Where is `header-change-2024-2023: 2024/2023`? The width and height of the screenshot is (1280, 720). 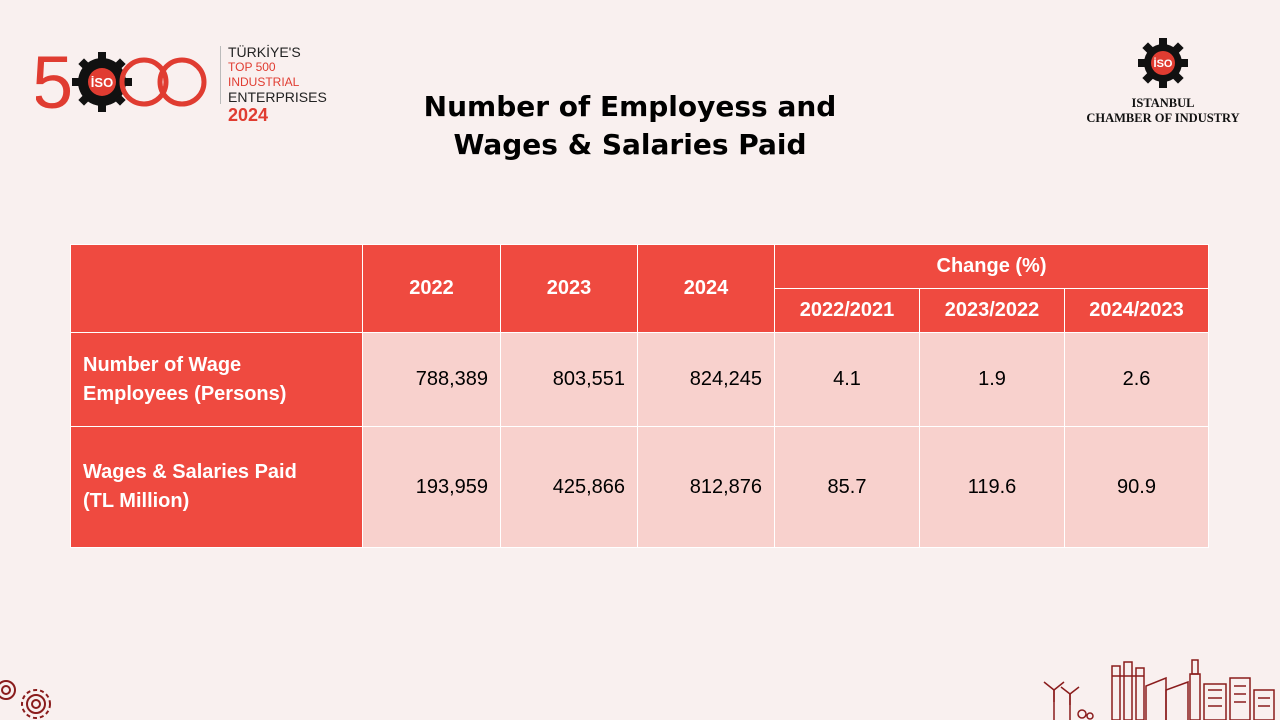 header-change-2024-2023: 2024/2023 is located at coordinates (1136, 310).